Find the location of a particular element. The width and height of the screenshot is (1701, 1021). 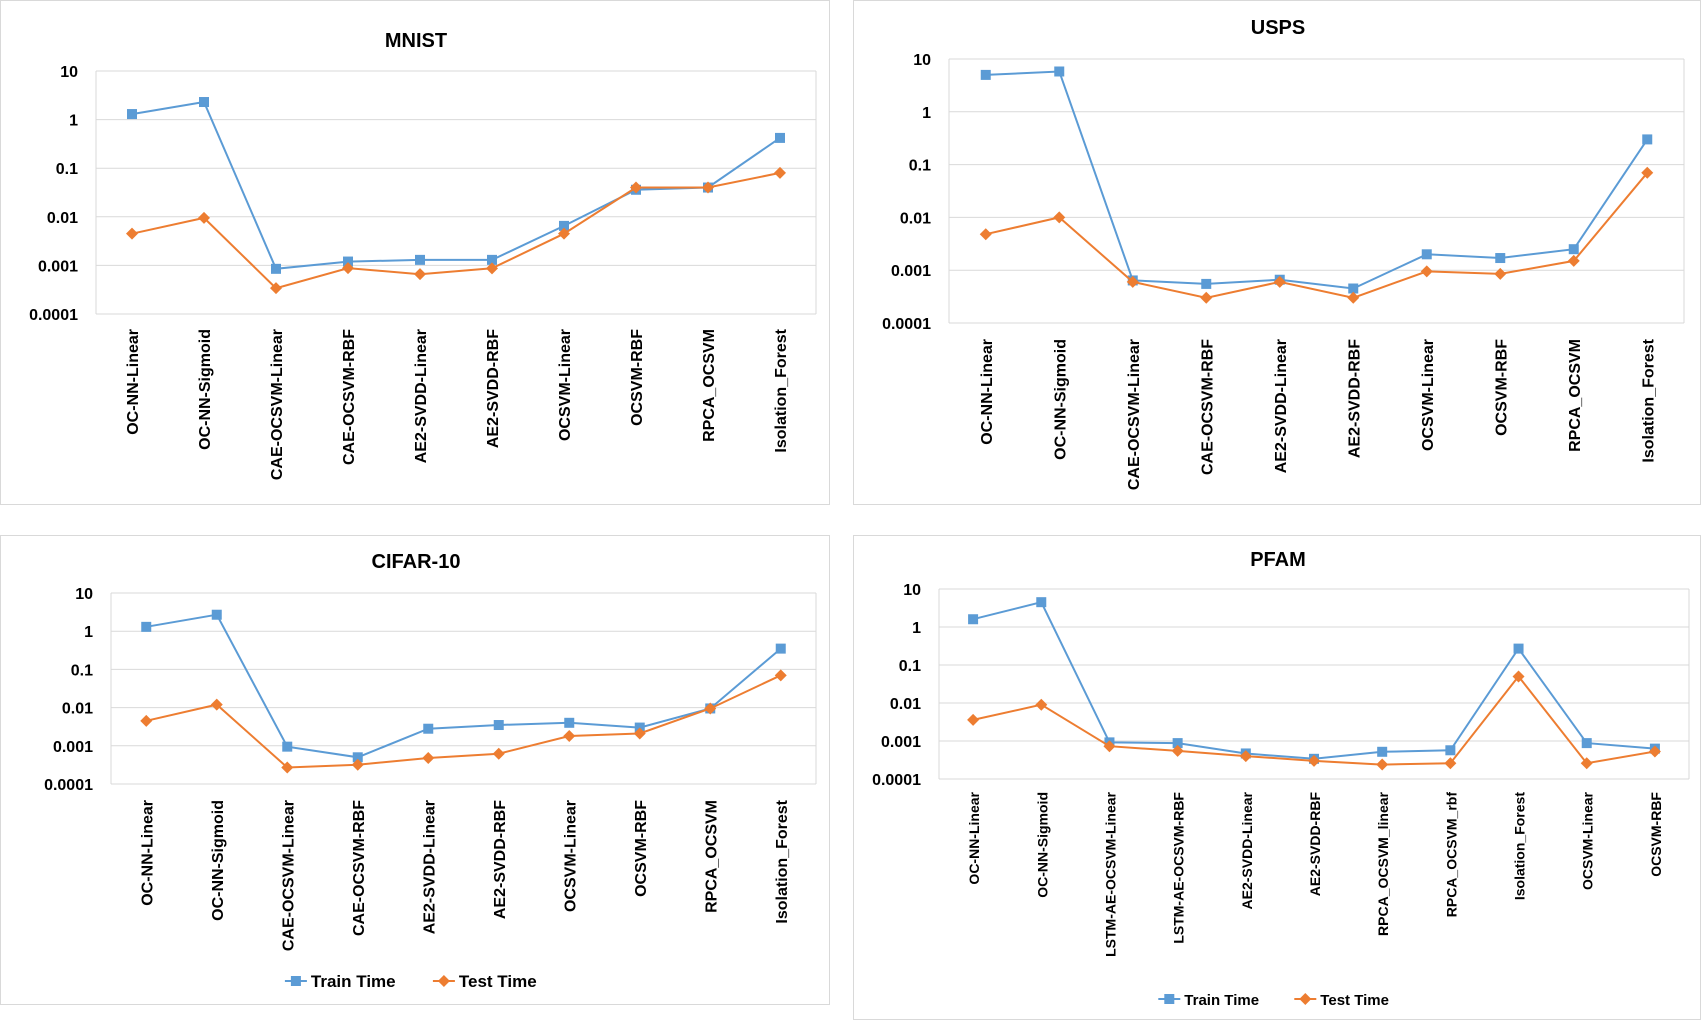

x-category-label: RPCA_OCSVM_linear is located at coordinates (1383, 863).